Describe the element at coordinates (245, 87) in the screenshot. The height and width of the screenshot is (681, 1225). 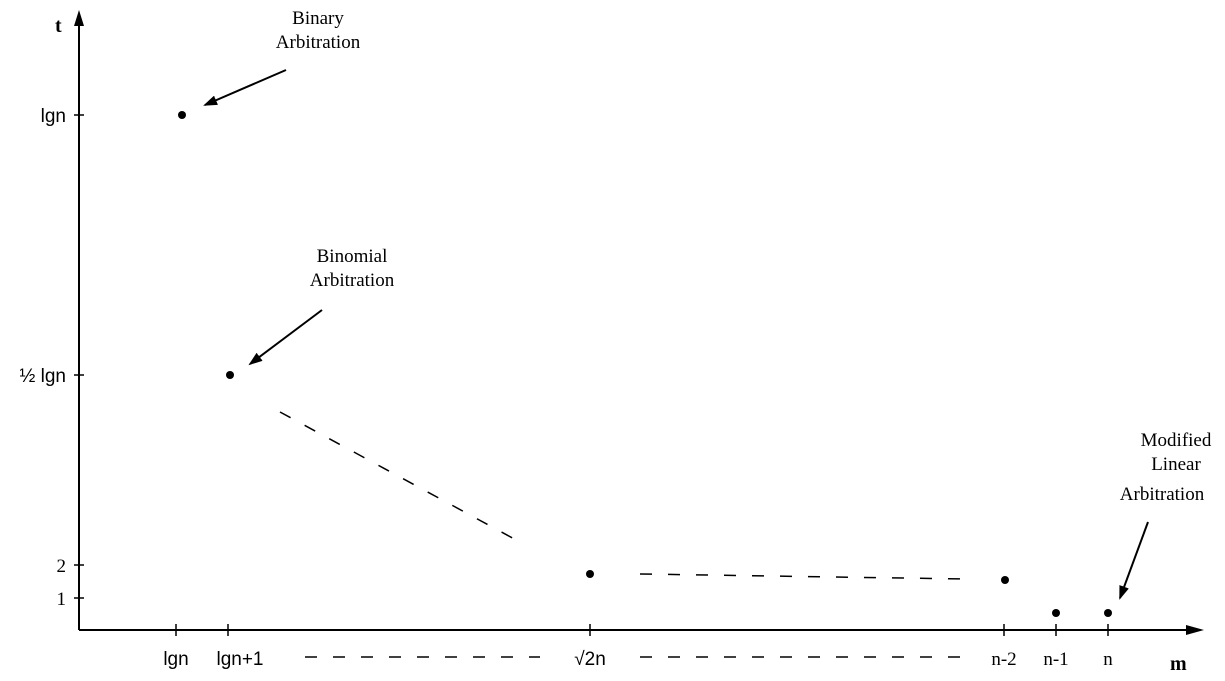
I see `annotation-binary-arrow` at that location.